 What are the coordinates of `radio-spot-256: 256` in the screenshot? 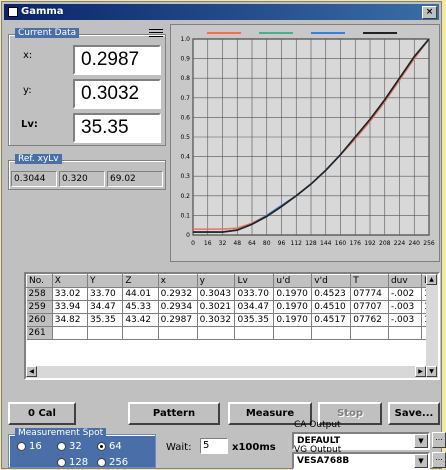 It's located at (112, 462).